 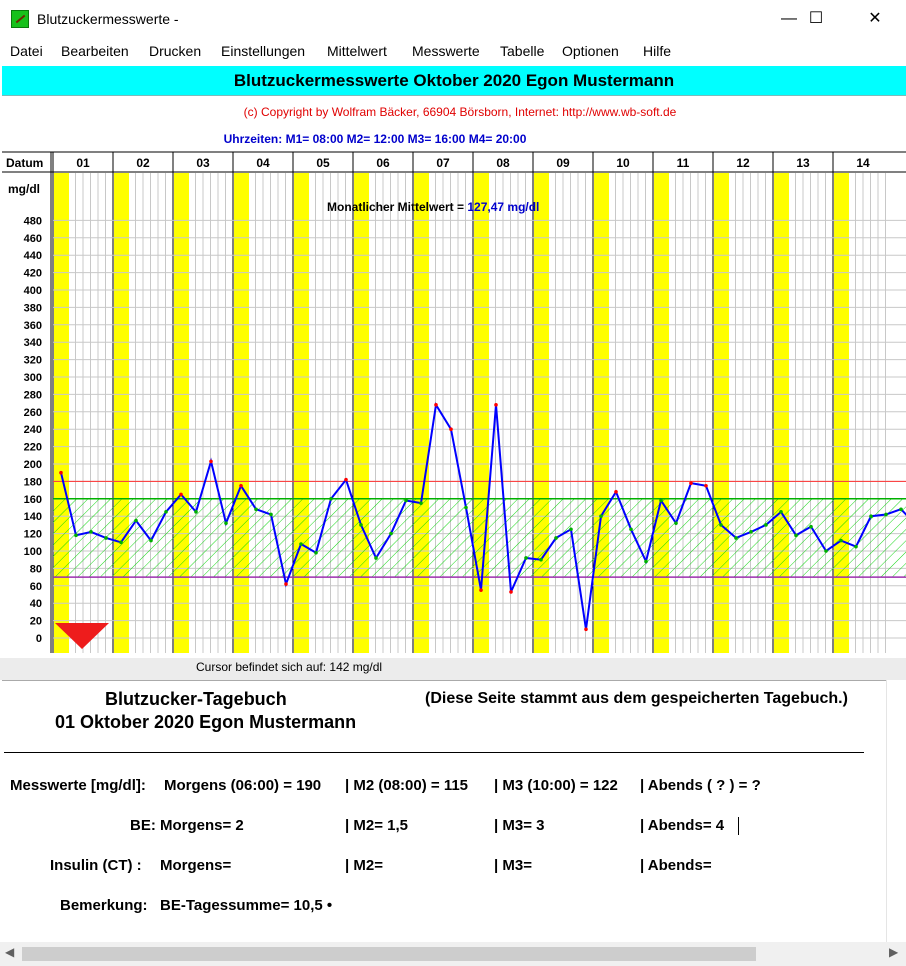 What do you see at coordinates (894, 952) in the screenshot?
I see `scroll-right-icon: ▶` at bounding box center [894, 952].